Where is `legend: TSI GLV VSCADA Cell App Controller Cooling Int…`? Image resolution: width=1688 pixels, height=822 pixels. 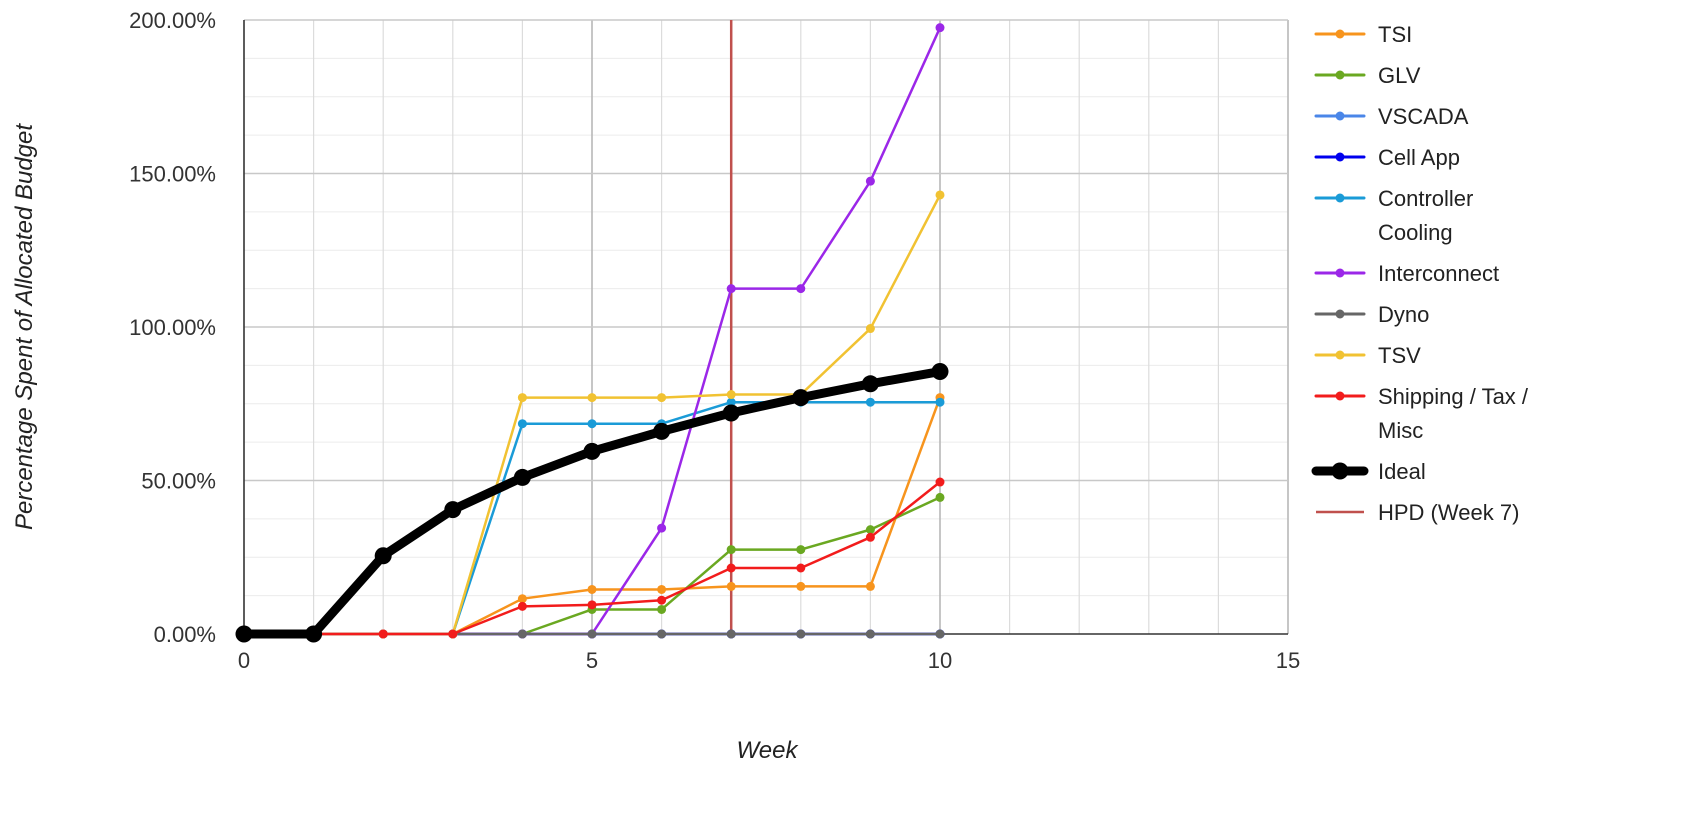
legend: TSI GLV VSCADA Cell App Controller Cooling Int… is located at coordinates (1420, 273).